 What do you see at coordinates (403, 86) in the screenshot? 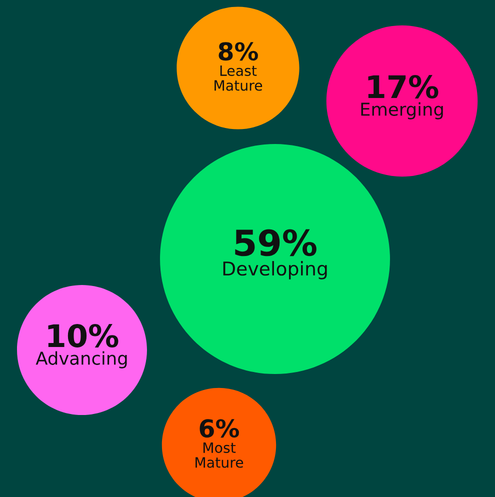
I see `data-label: 17%` at bounding box center [403, 86].